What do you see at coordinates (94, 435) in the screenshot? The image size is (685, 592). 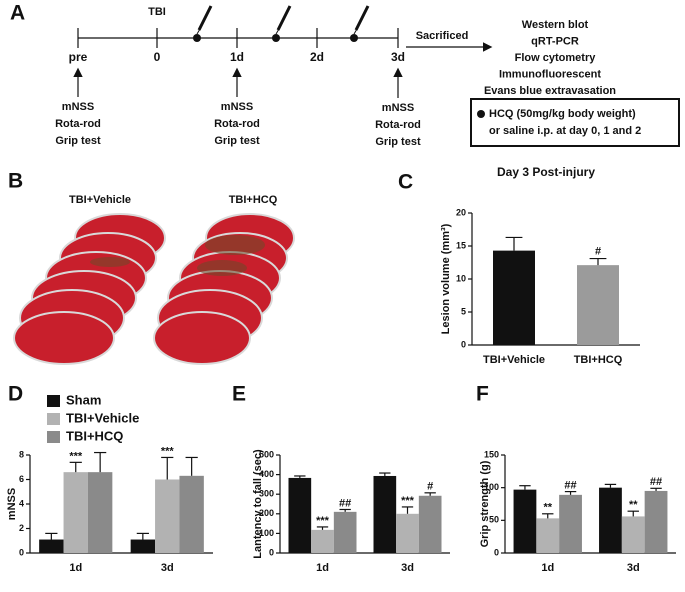 I see `legend-label: TBI+HCQ` at bounding box center [94, 435].